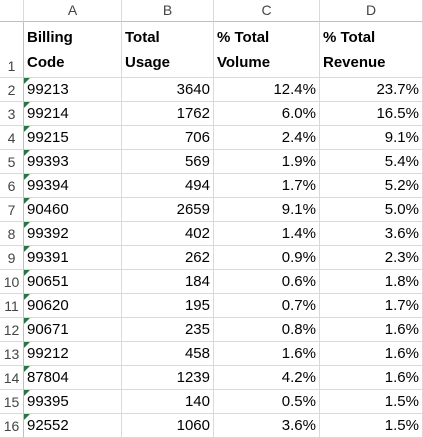 This screenshot has width=423, height=438. I want to click on header-text: Usage, so click(148, 62).